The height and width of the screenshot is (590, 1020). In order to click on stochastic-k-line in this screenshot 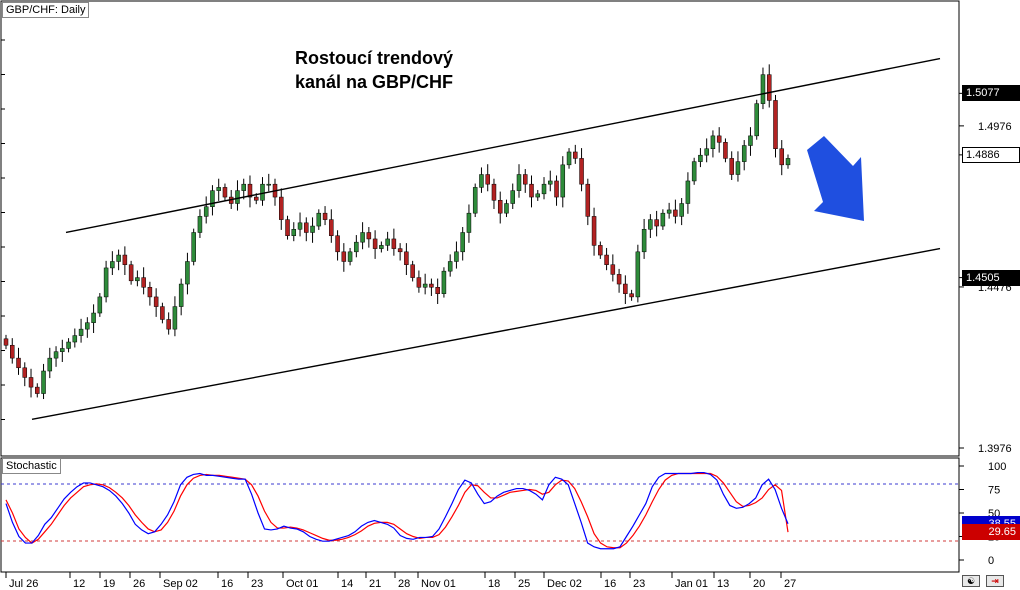, I will do `click(397, 510)`.